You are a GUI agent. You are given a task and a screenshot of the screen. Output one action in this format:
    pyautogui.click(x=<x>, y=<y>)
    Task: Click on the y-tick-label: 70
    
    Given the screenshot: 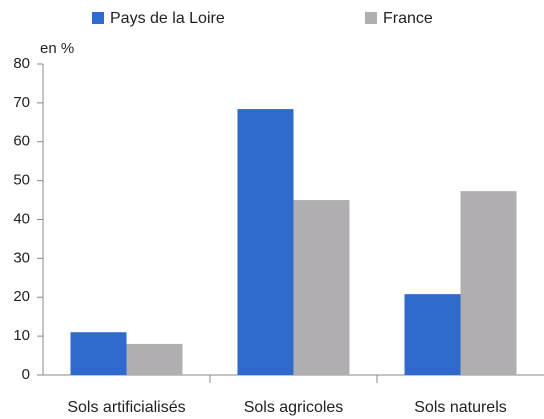 What is the action you would take?
    pyautogui.click(x=21, y=102)
    